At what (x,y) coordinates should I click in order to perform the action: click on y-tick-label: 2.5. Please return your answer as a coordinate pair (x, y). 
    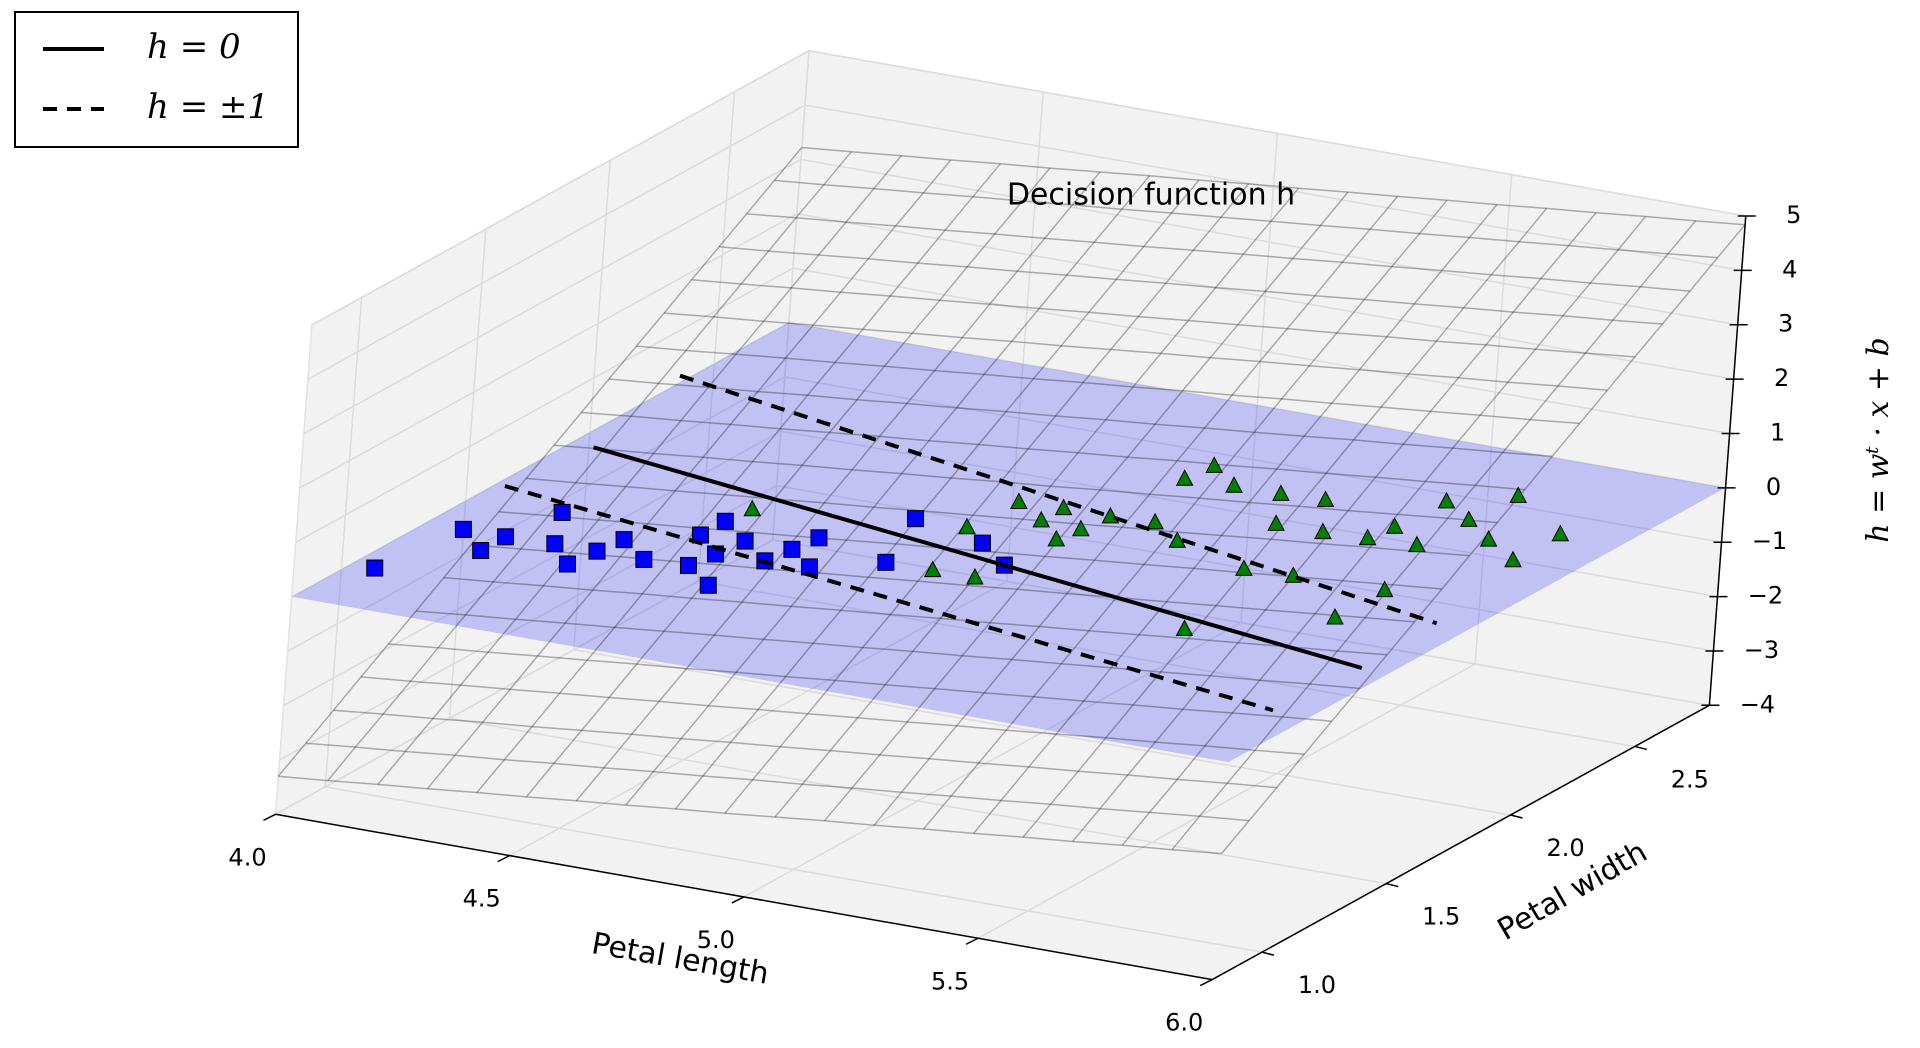
    Looking at the image, I should click on (1690, 779).